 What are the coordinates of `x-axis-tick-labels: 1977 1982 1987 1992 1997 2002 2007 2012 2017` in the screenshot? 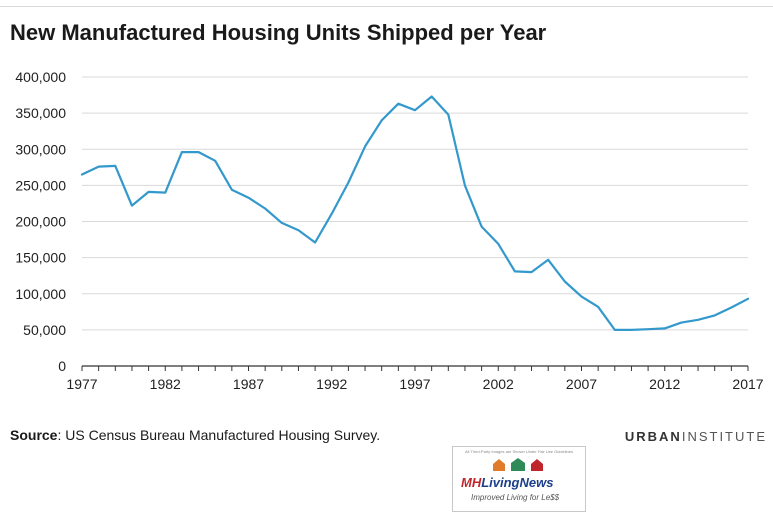 It's located at (414, 383).